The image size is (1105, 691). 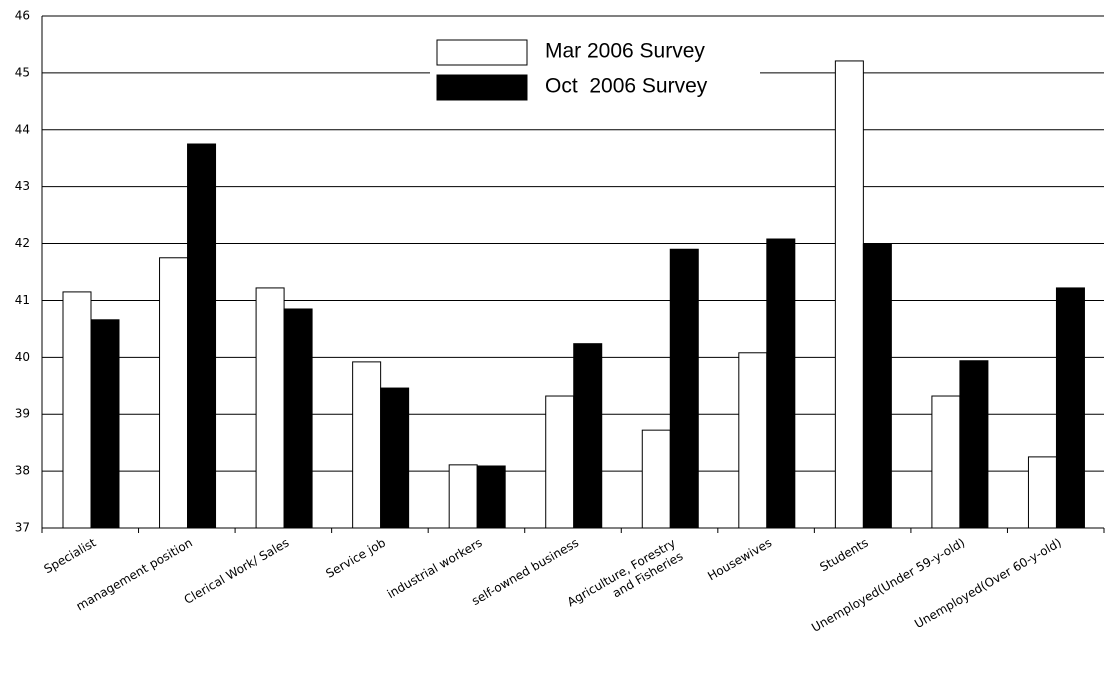 What do you see at coordinates (355, 558) in the screenshot?
I see `x-tick-label: Service job` at bounding box center [355, 558].